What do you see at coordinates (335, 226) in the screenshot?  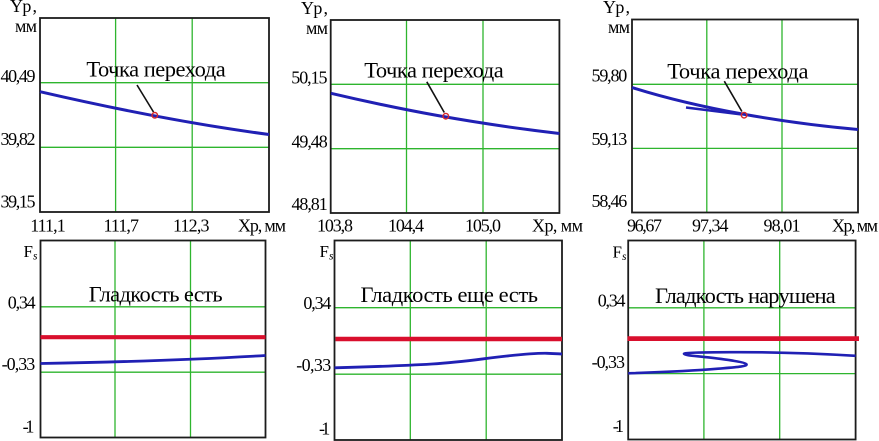 I see `svg-text: 103,8` at bounding box center [335, 226].